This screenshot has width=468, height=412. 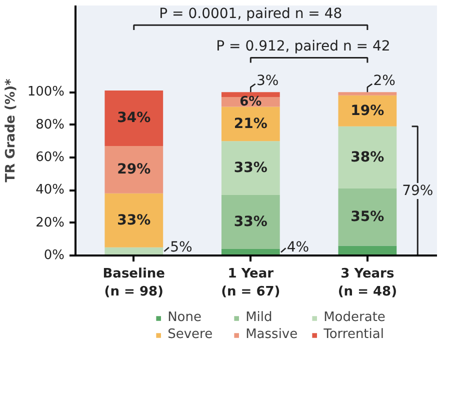 What do you see at coordinates (354, 334) in the screenshot?
I see `legend-label: Torrential` at bounding box center [354, 334].